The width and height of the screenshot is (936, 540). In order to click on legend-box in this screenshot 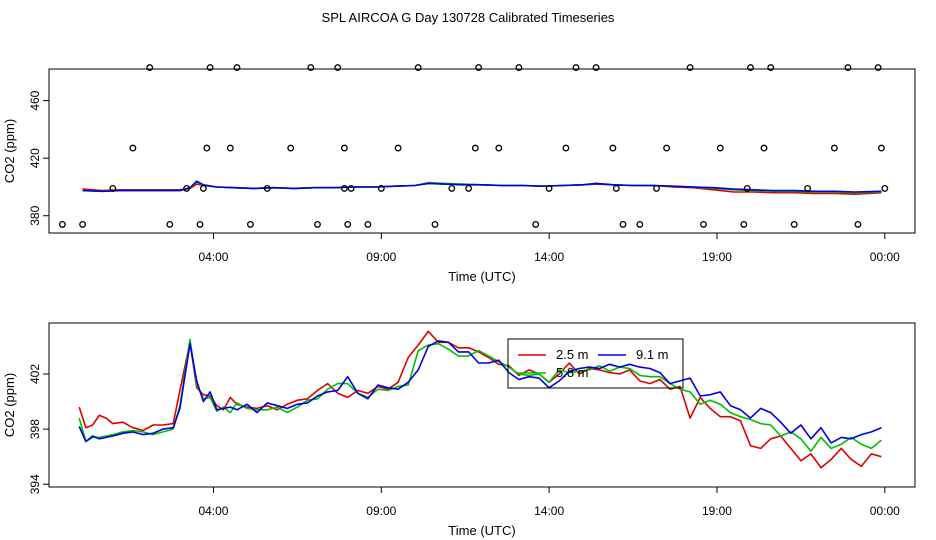, I will do `click(595, 363)`.